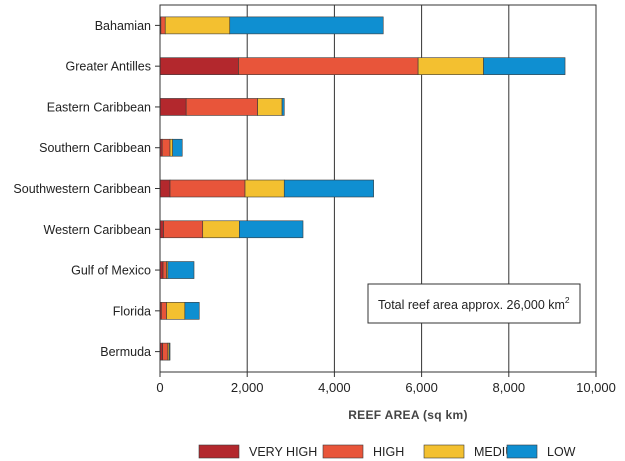 This screenshot has width=625, height=461. What do you see at coordinates (334, 387) in the screenshot?
I see `x-tick-label: 4,000` at bounding box center [334, 387].